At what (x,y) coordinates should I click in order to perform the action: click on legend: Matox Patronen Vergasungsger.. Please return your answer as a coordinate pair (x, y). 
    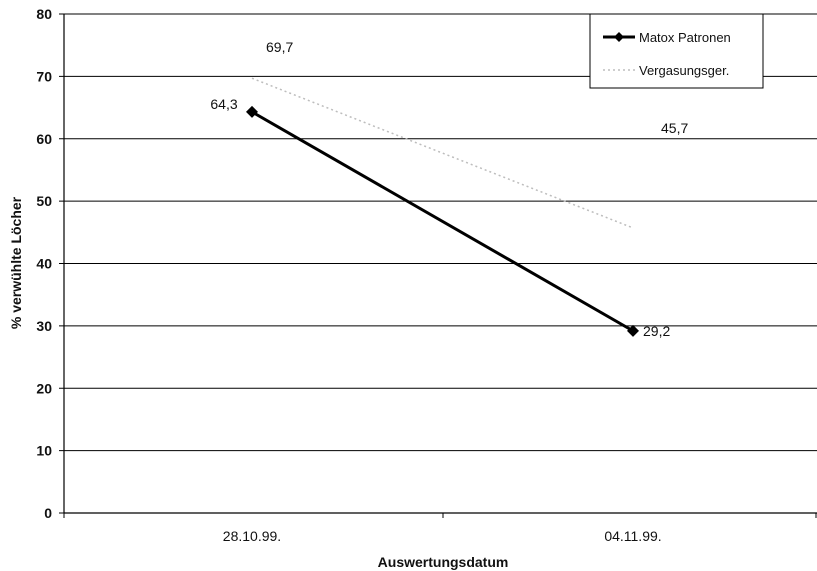
    Looking at the image, I should click on (676, 51).